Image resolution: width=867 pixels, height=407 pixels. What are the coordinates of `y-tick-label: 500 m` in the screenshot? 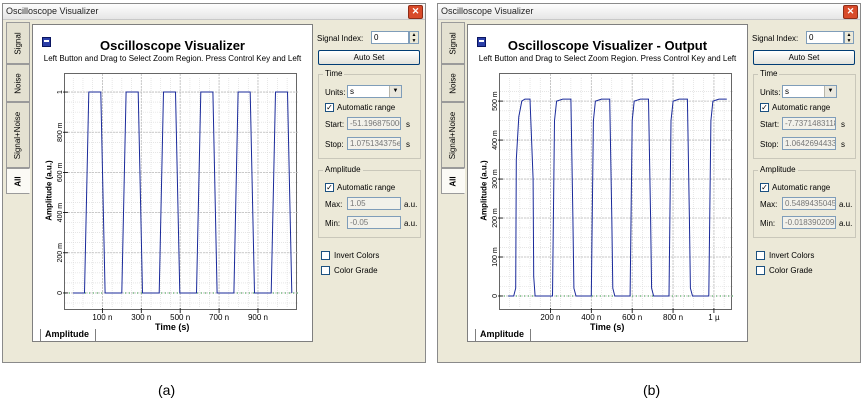 It's located at (495, 101).